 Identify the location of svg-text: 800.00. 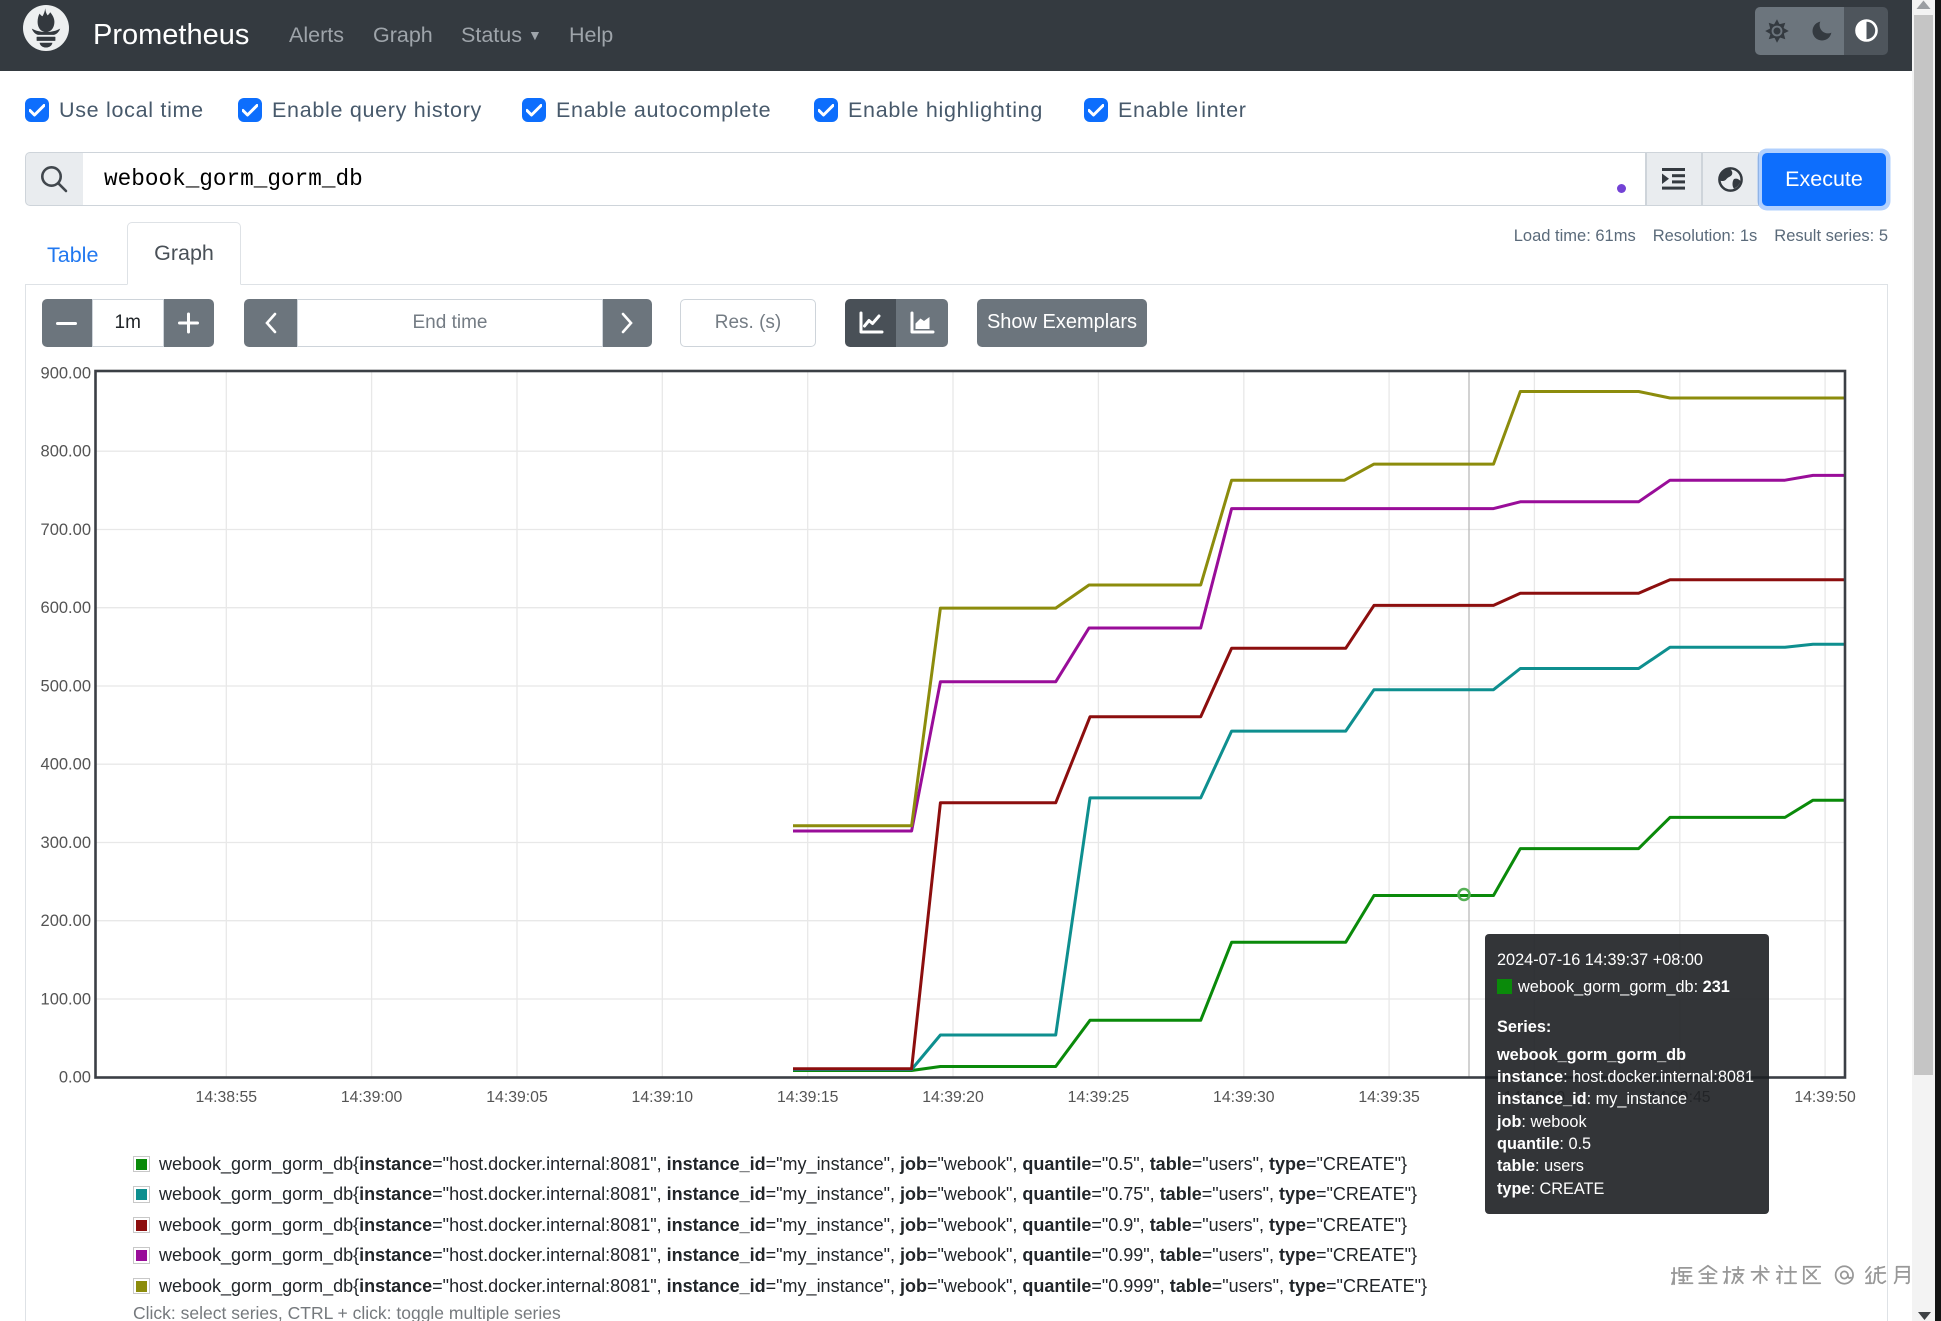
(66, 452).